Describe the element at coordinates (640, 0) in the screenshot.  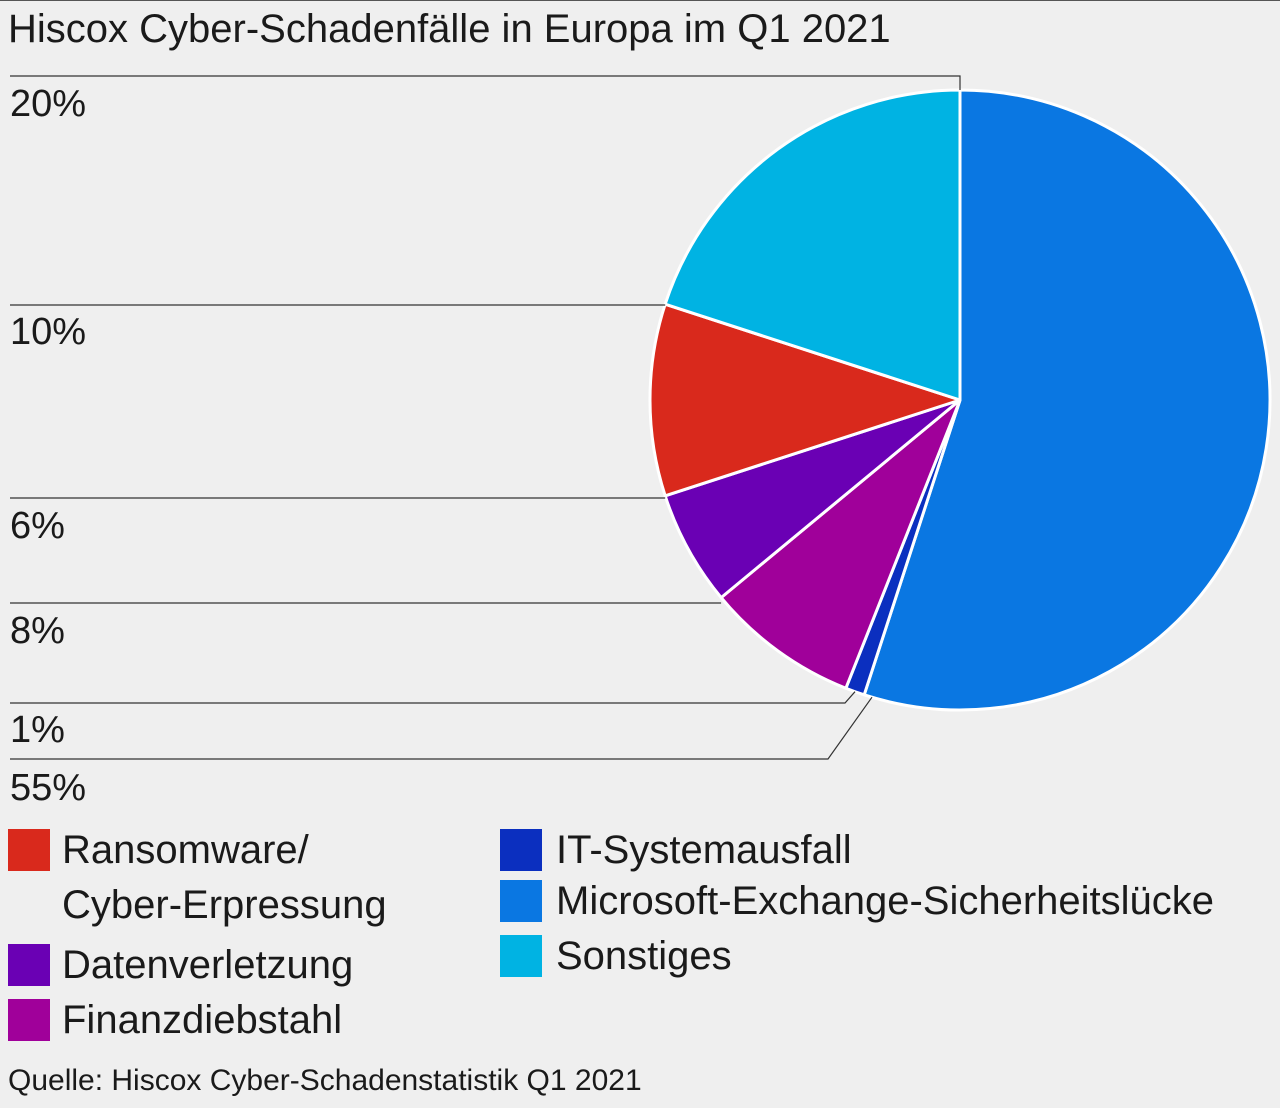
I see `top-rule` at that location.